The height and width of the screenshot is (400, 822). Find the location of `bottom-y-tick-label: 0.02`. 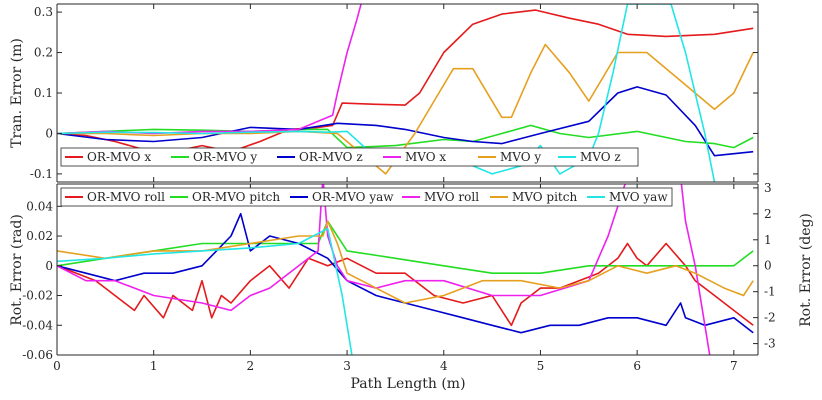

bottom-y-tick-label: 0.02 is located at coordinates (39, 236).